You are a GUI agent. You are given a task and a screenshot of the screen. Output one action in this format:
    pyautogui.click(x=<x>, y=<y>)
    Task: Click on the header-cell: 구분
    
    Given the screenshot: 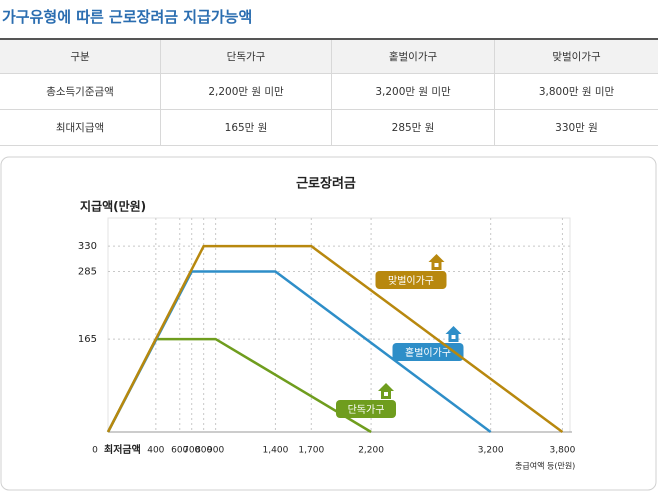 What is the action you would take?
    pyautogui.click(x=80, y=56)
    